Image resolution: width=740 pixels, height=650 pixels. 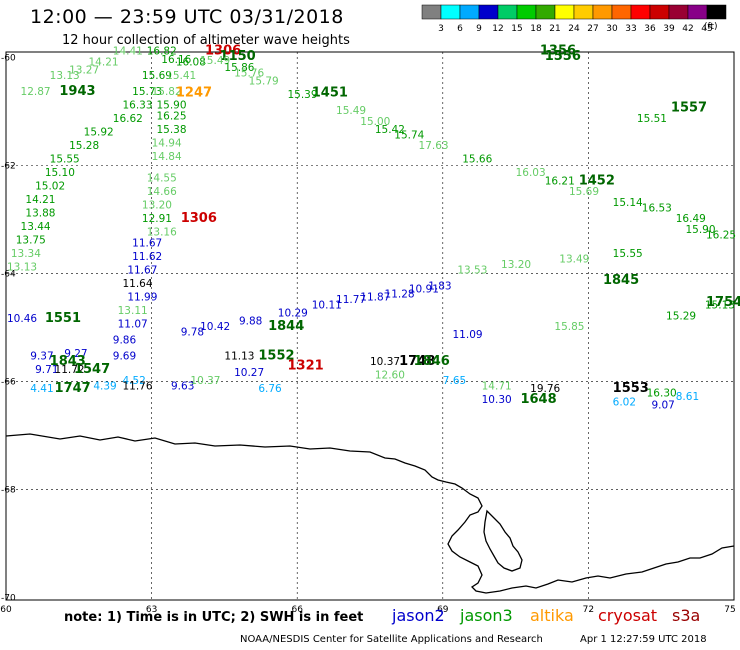 What do you see at coordinates (133, 324) in the screenshot?
I see `wave-height-value: 11.07` at bounding box center [133, 324].